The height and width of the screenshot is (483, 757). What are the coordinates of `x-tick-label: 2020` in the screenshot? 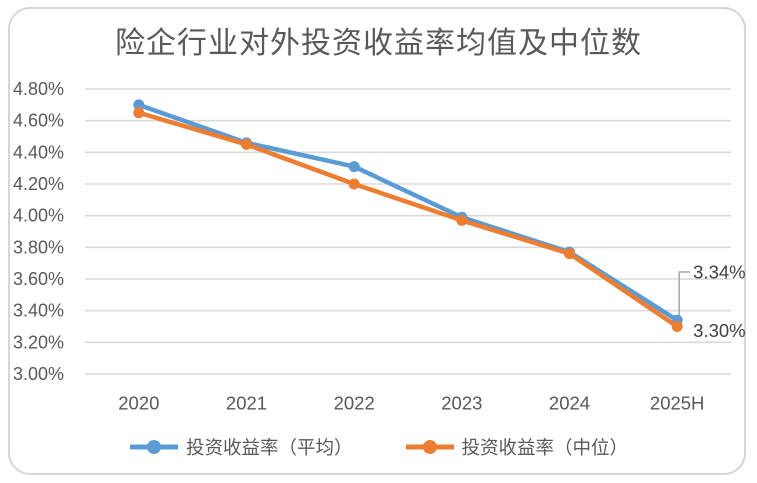 It's located at (138, 403).